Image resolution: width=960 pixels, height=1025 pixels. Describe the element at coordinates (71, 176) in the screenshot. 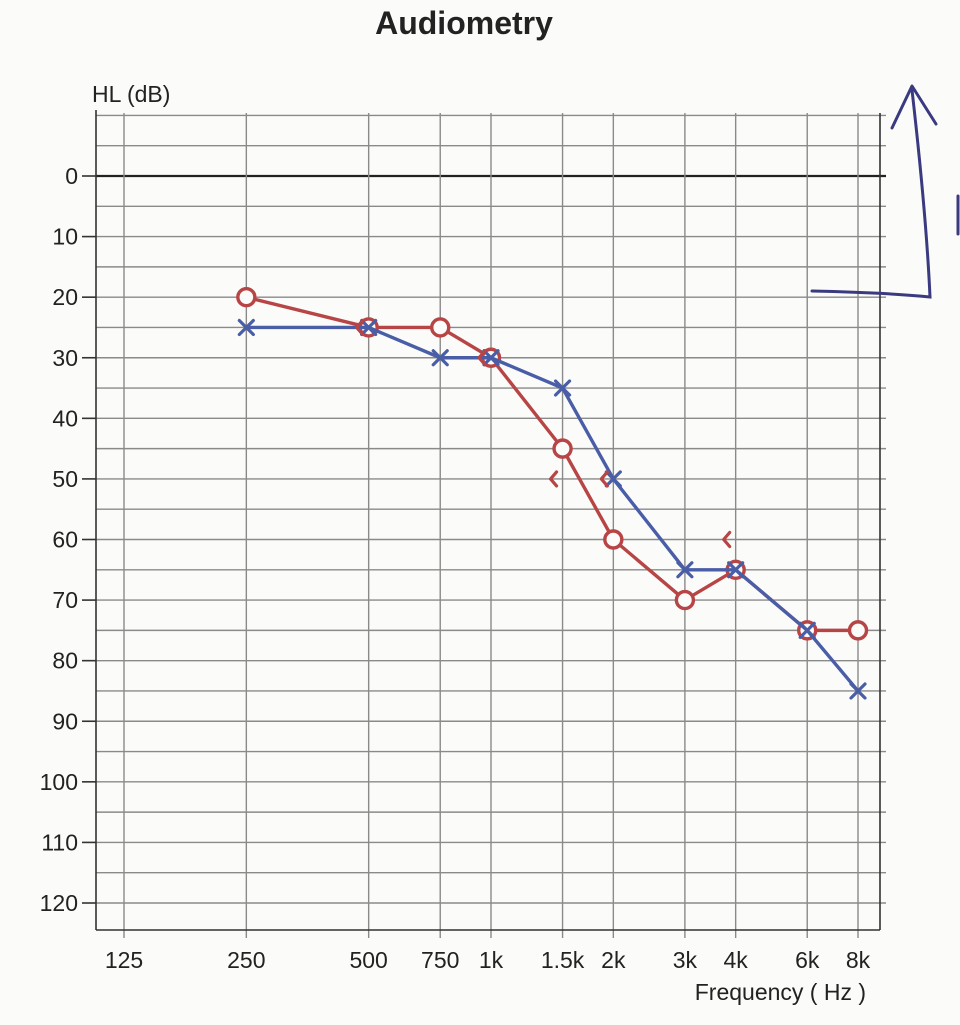

I see `y-tick-label: 0` at that location.